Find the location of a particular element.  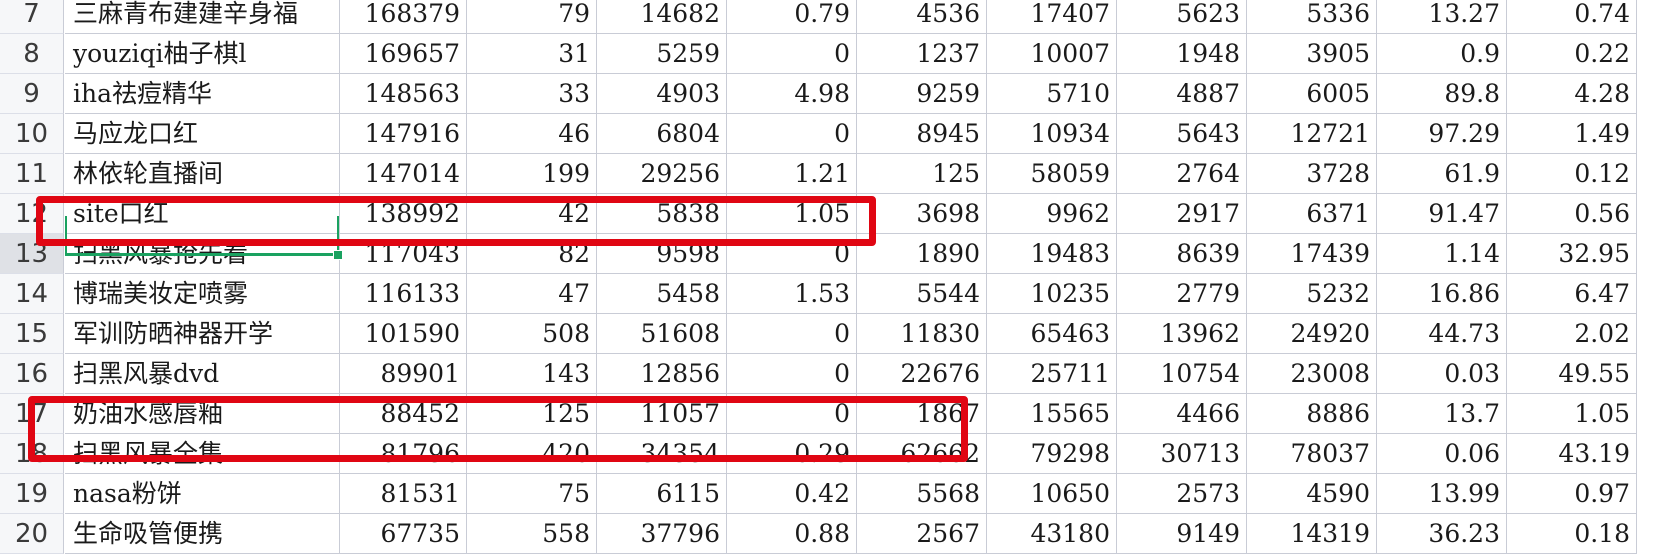

cell-value: 22676 is located at coordinates (922, 374).